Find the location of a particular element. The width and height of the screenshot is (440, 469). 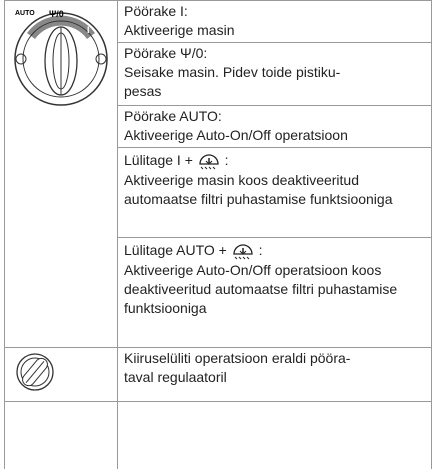

text-line: pesas is located at coordinates (274, 91).